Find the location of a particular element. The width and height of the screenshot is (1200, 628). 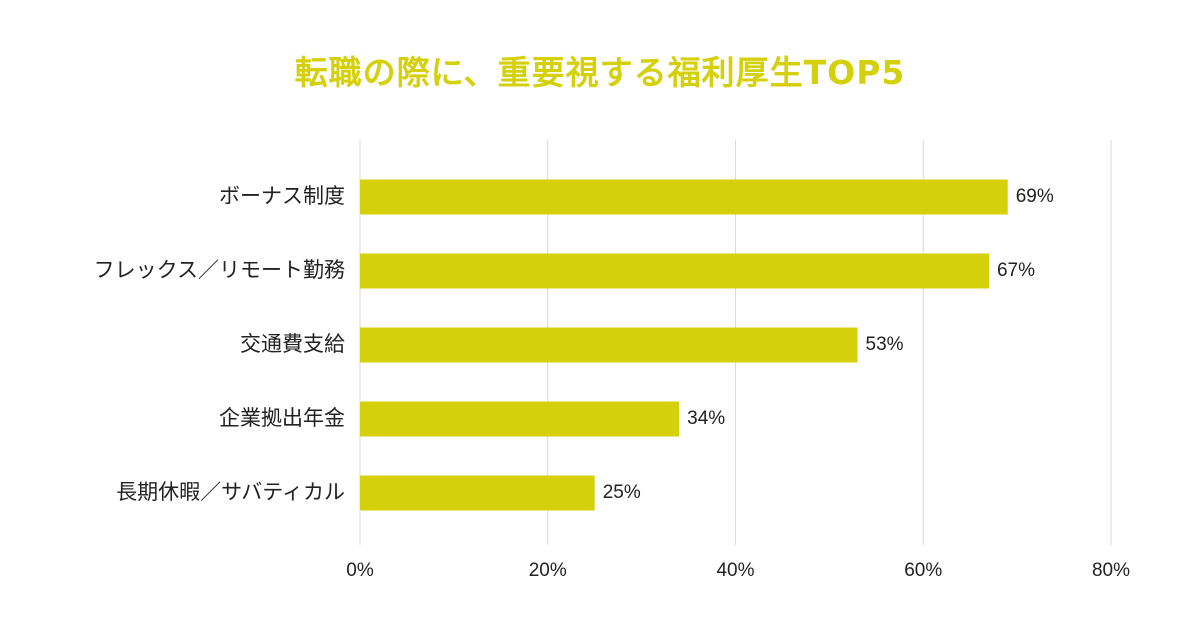

value-label: 25% is located at coordinates (622, 492).